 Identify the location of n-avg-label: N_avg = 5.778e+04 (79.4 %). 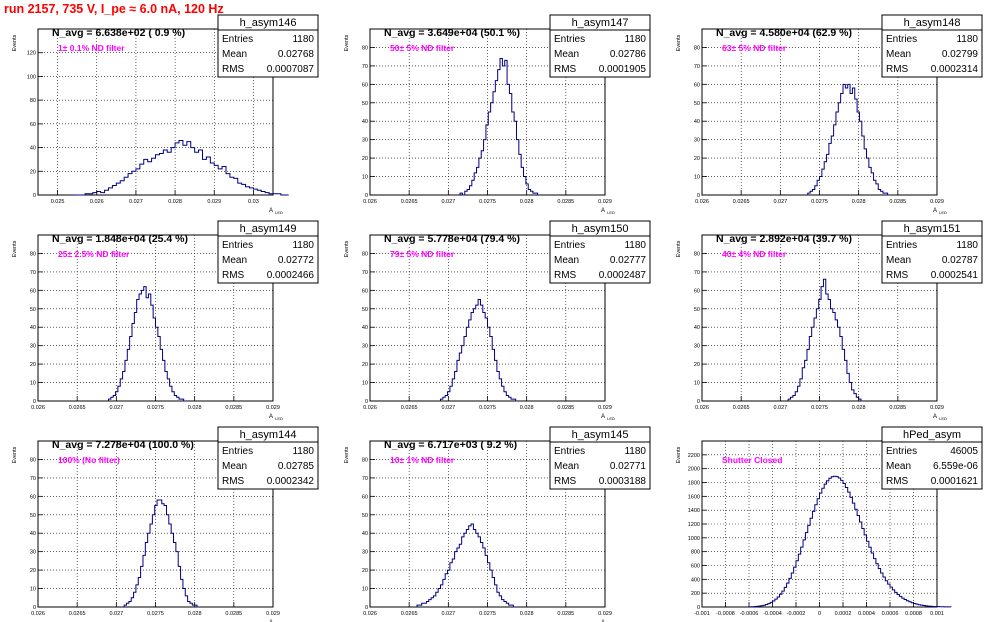
(452, 239).